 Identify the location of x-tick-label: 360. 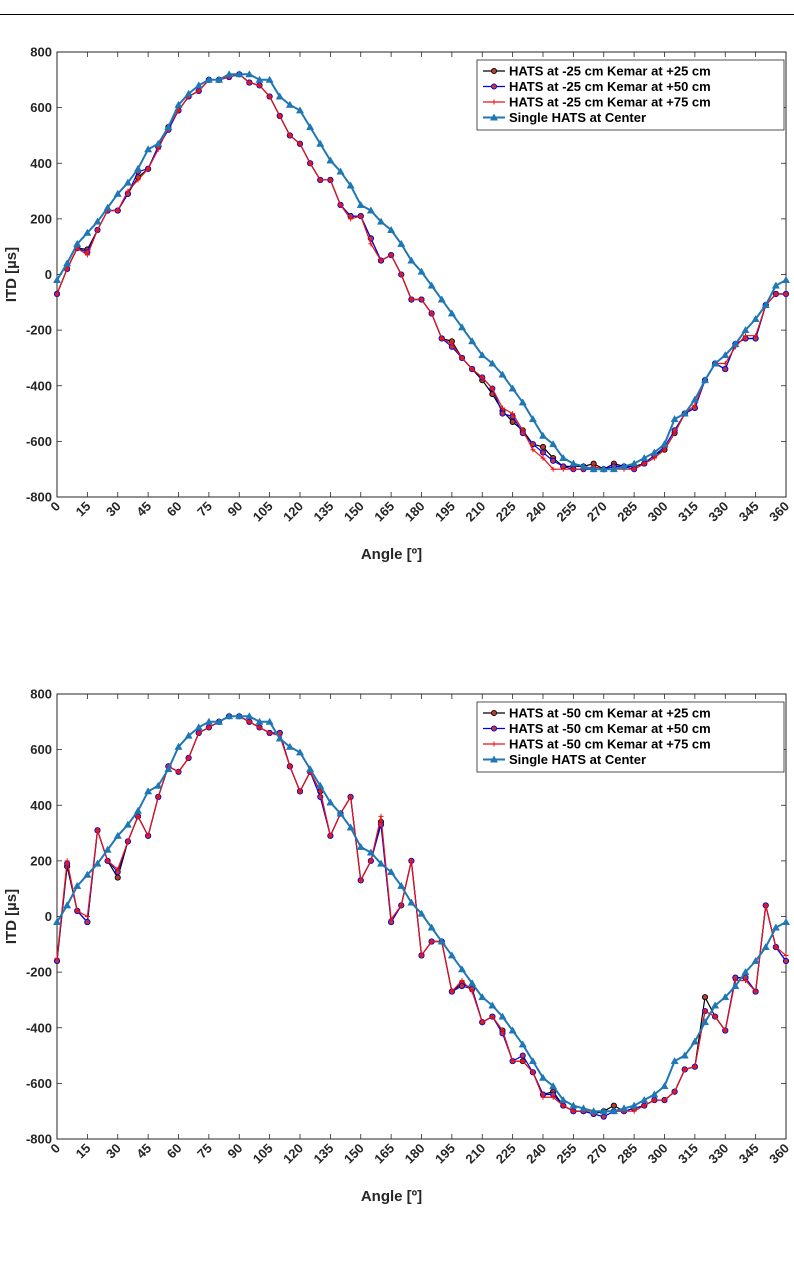
(779, 1154).